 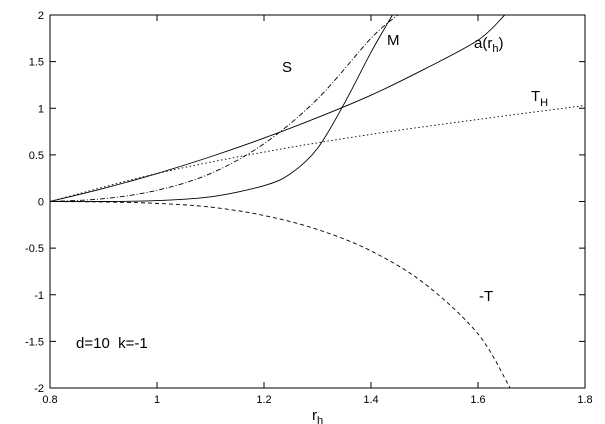 What do you see at coordinates (41, 16) in the screenshot?
I see `y-tick-label: 2` at bounding box center [41, 16].